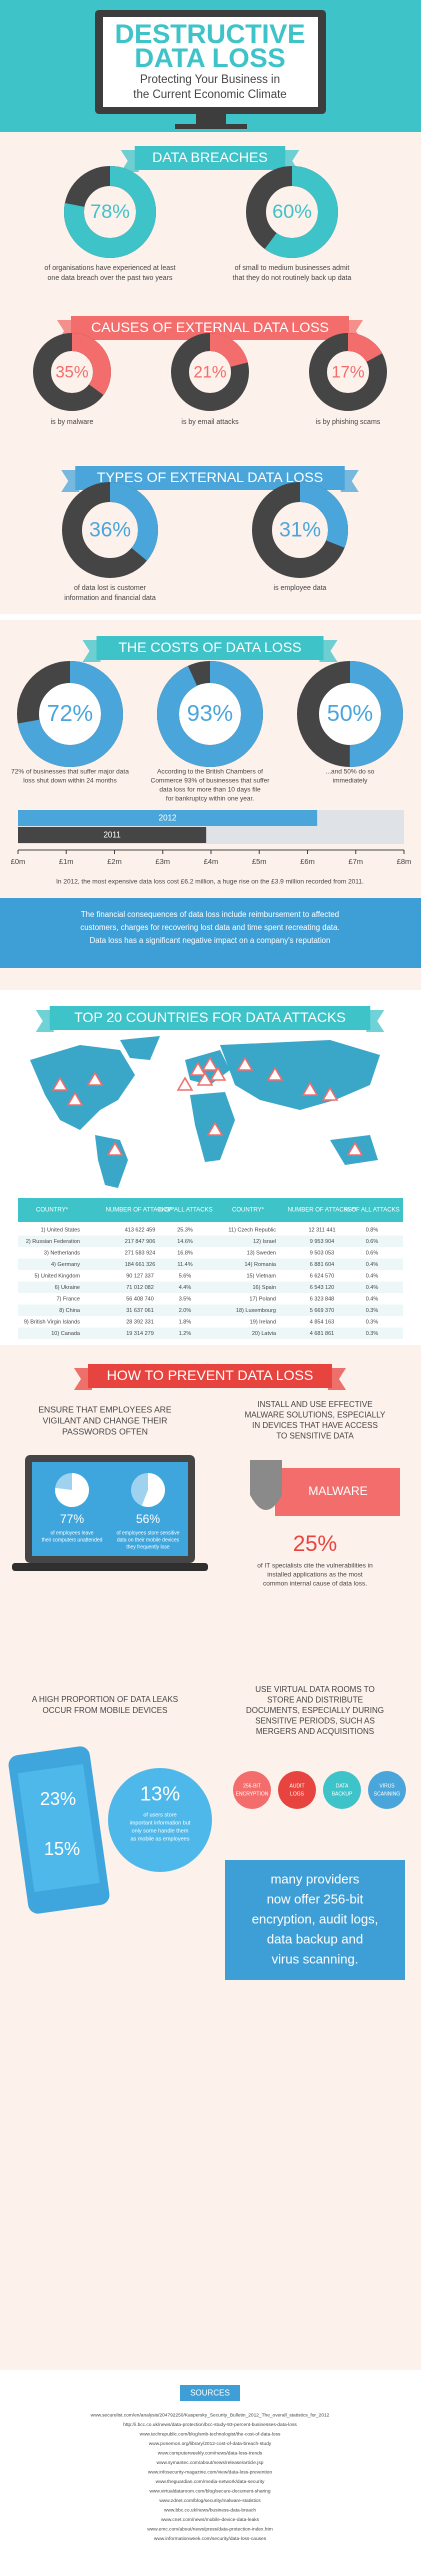  Describe the element at coordinates (371, 1211) in the screenshot. I see `table-header-cell: % OF ALL ATTACKS` at that location.